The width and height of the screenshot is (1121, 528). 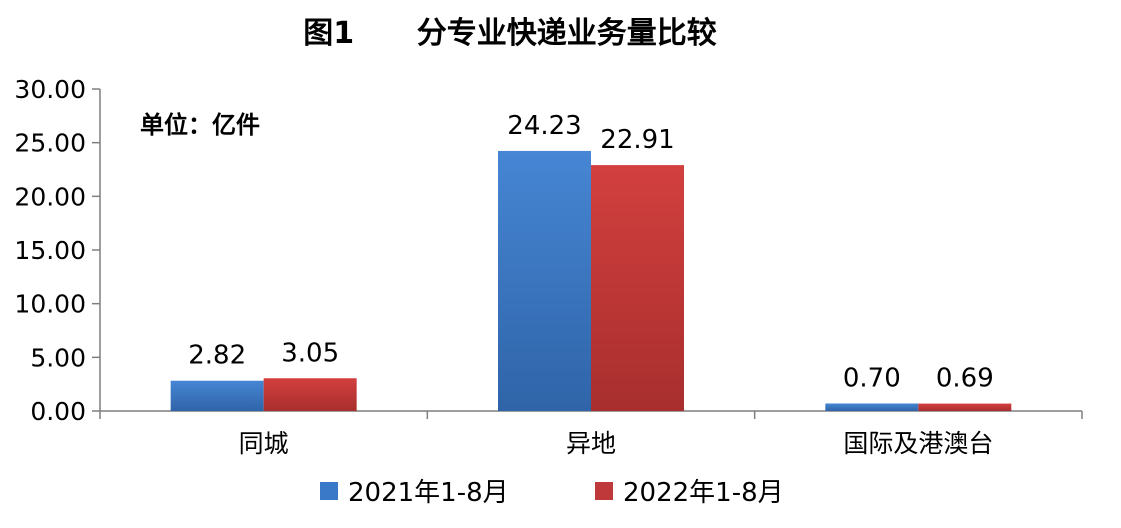 What do you see at coordinates (58, 357) in the screenshot?
I see `y-tick-label: 5.00` at bounding box center [58, 357].